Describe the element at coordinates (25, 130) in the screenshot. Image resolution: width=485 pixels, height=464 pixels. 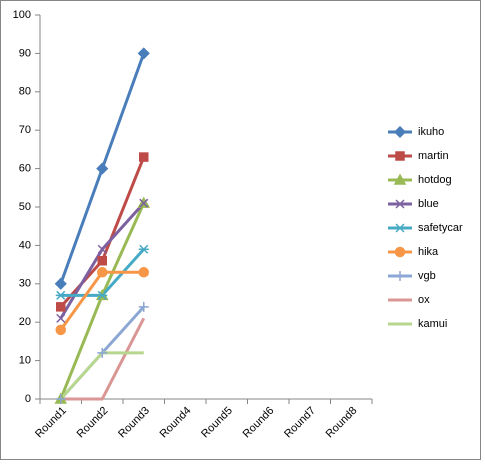
I see `y-tick-label: 70` at that location.